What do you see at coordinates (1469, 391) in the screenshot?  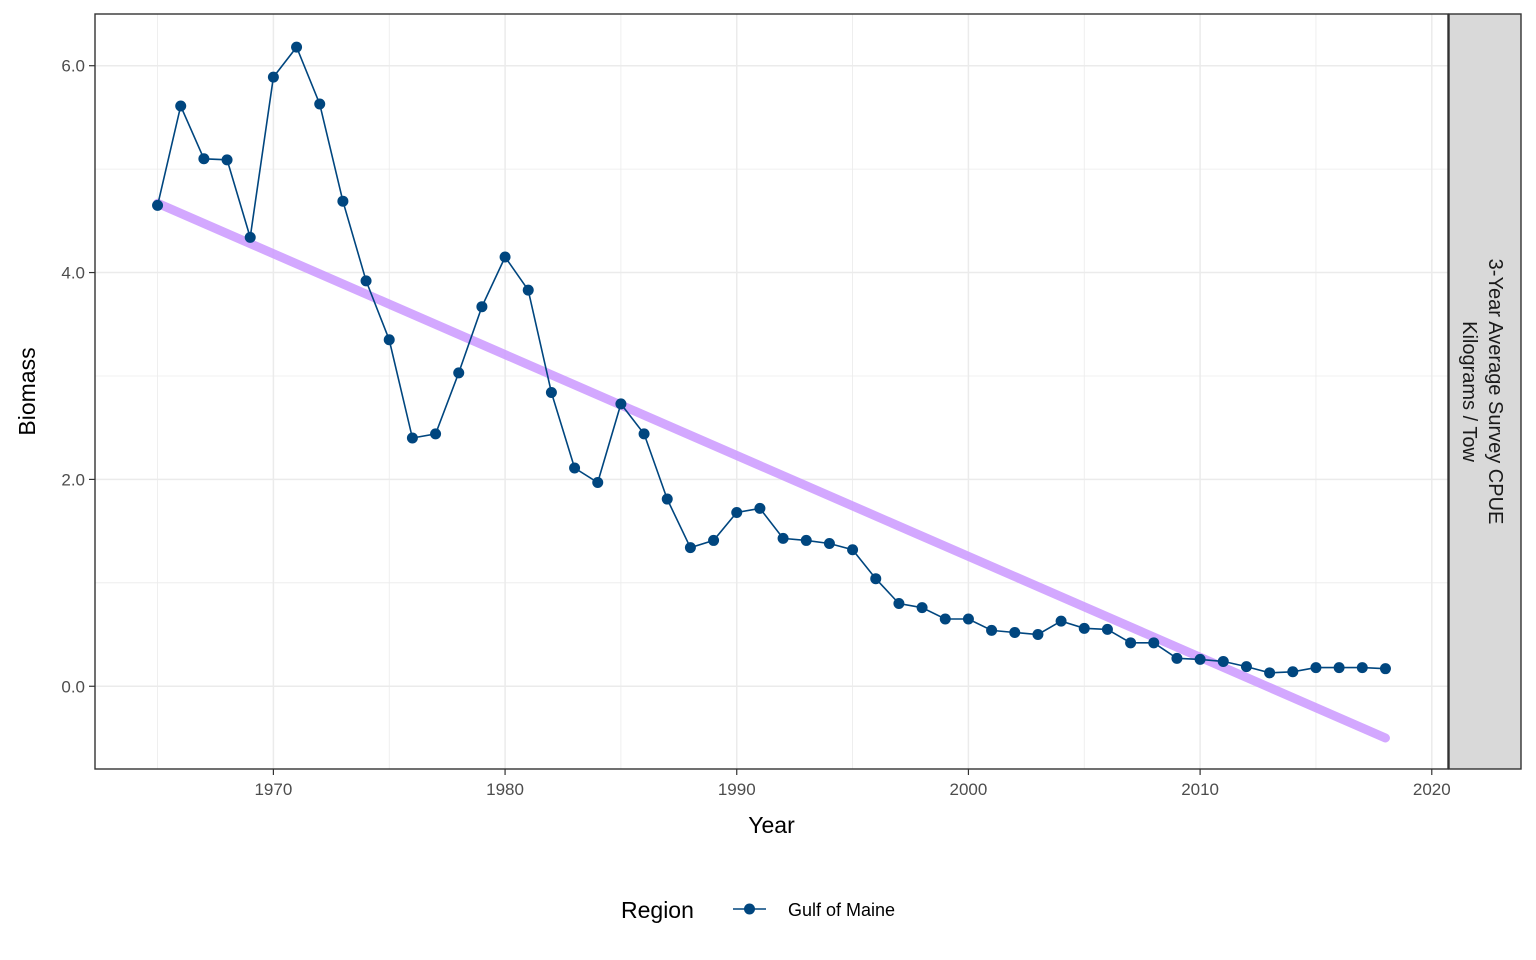 I see `facet-strip-label-line2: Kilograms / Tow` at bounding box center [1469, 391].